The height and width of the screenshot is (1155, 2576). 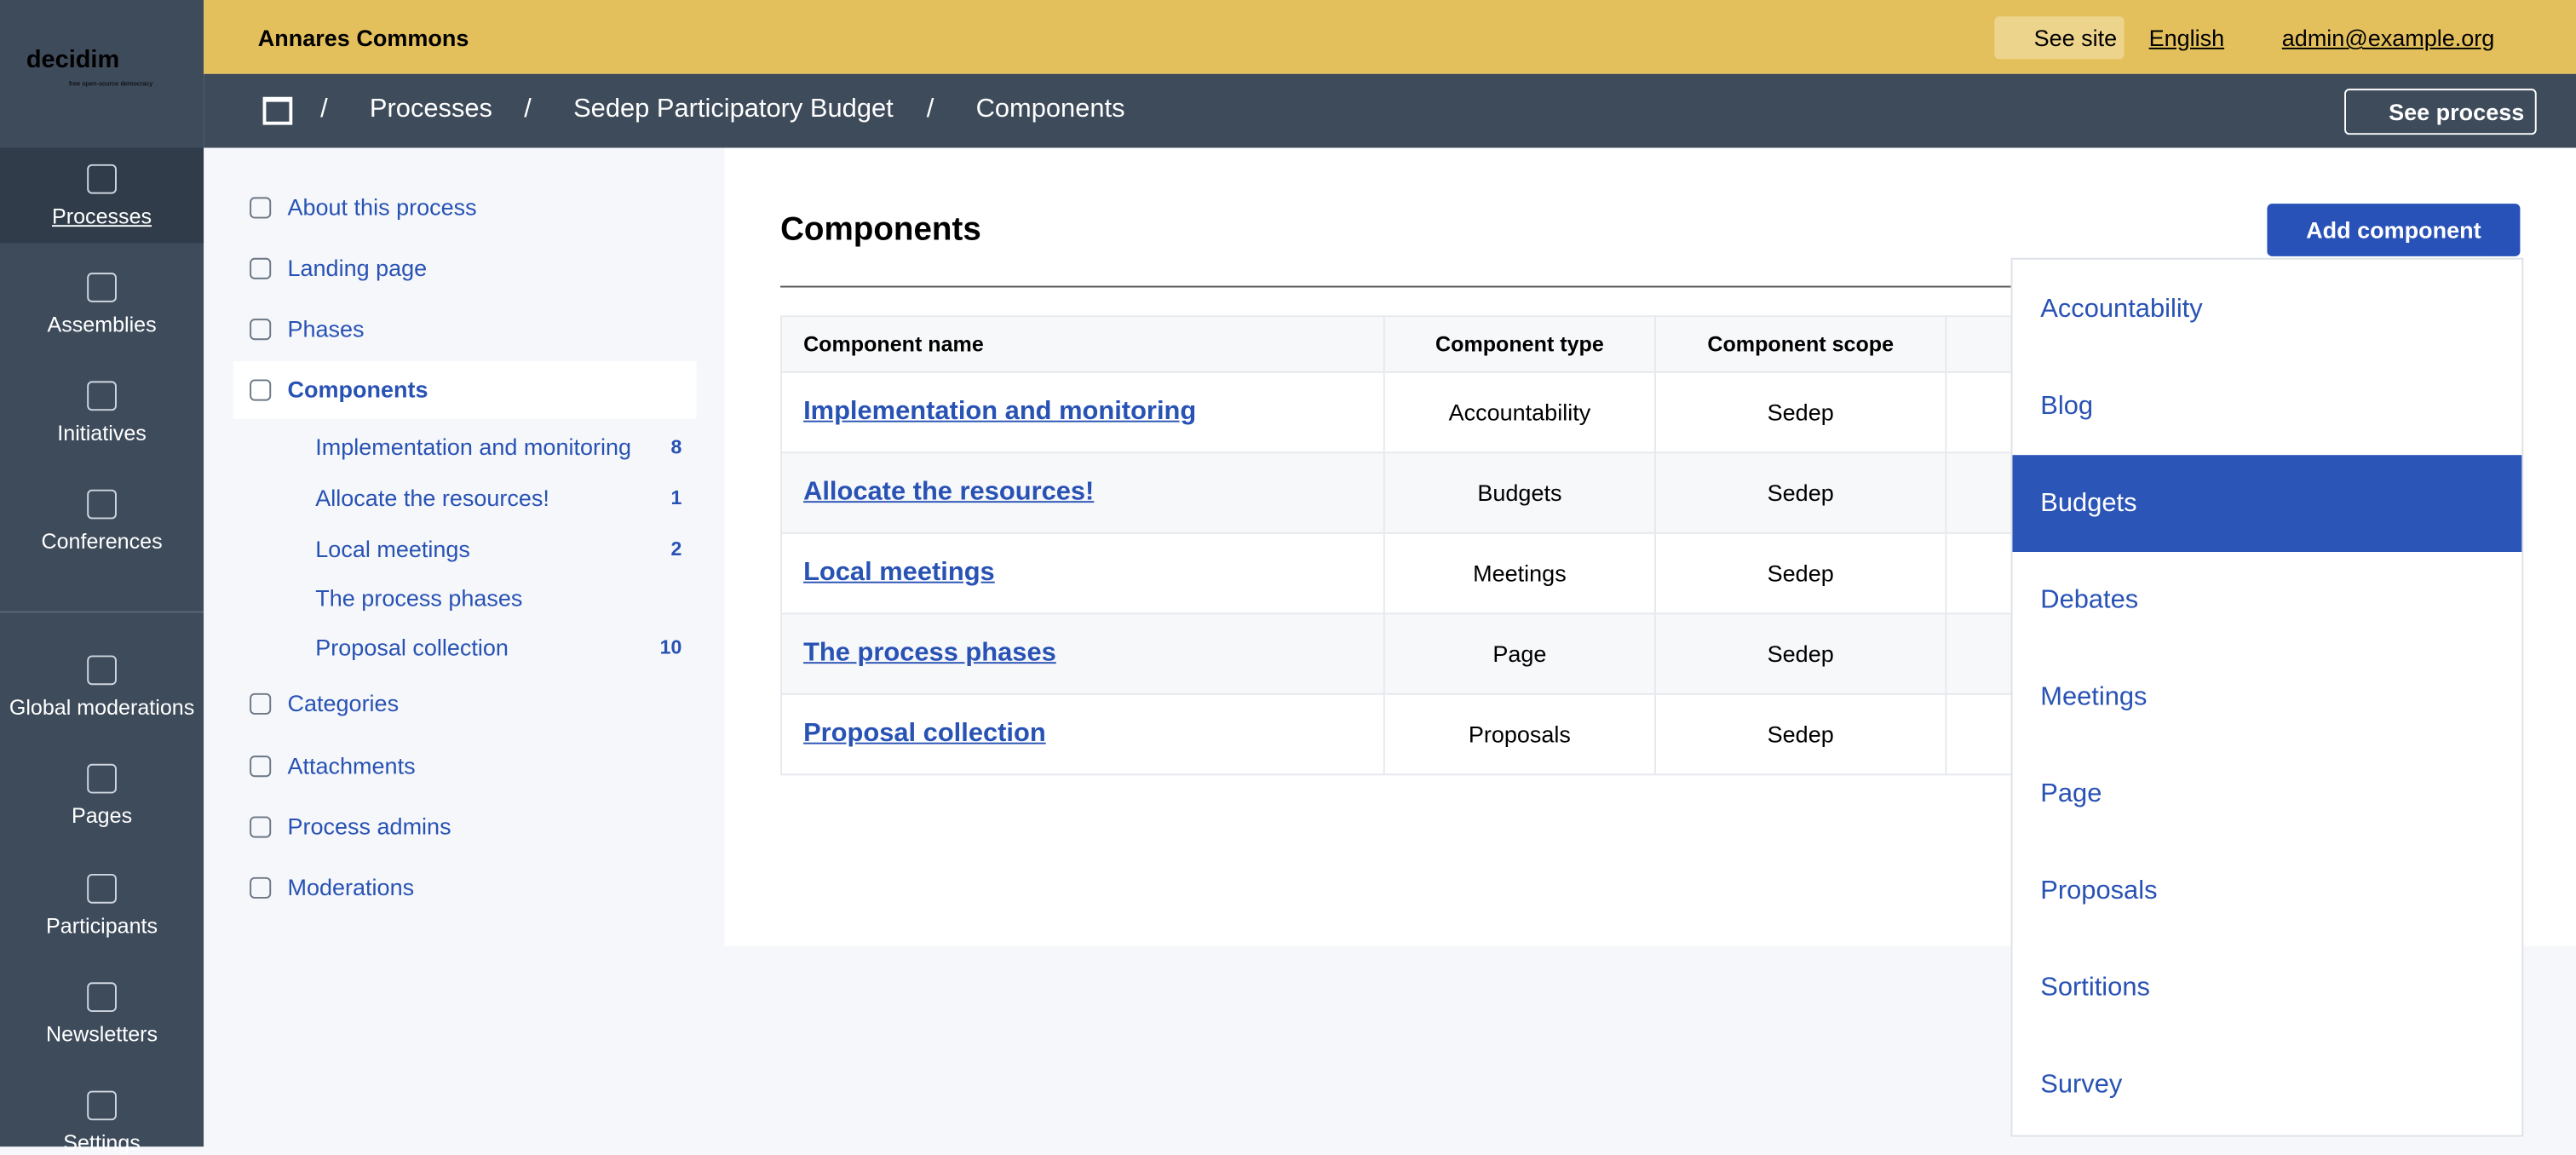 What do you see at coordinates (352, 765) in the screenshot?
I see `nav-item: Attachments` at bounding box center [352, 765].